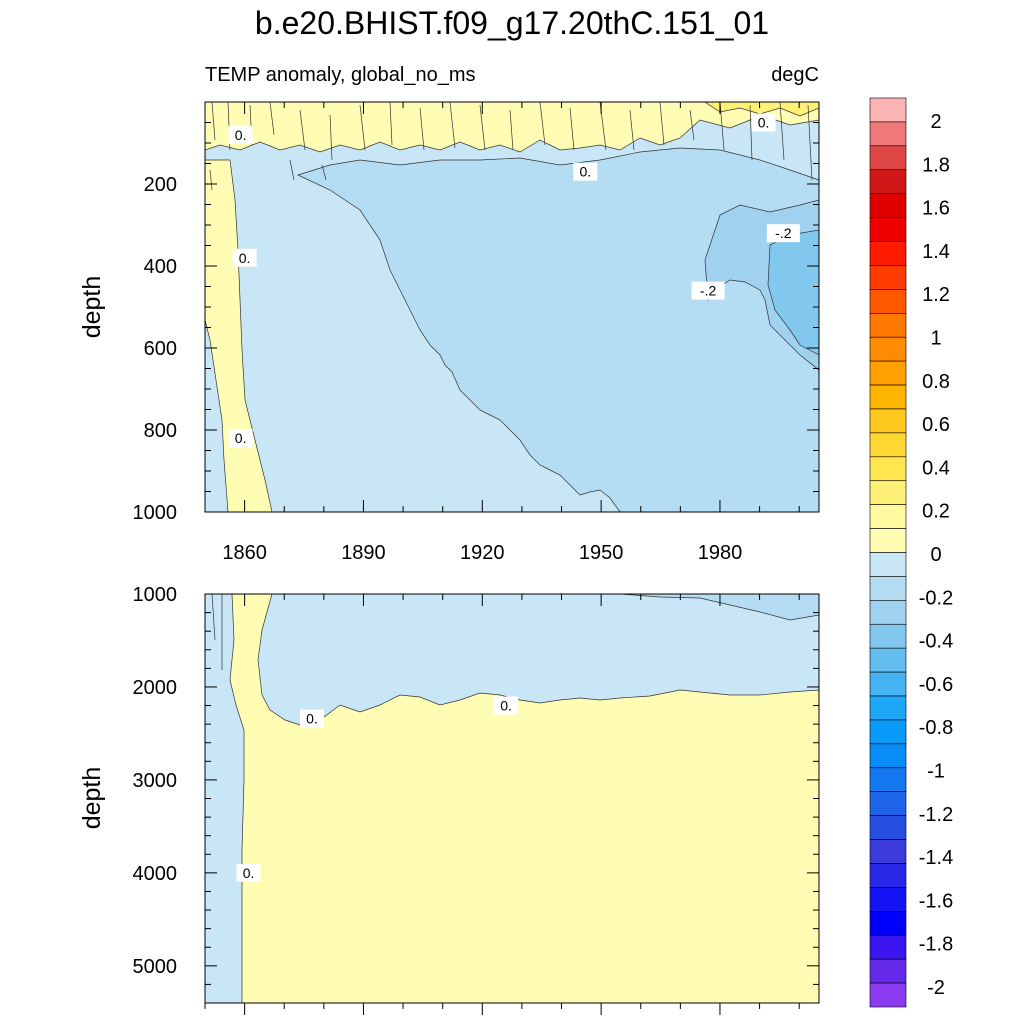 This screenshot has height=1024, width=1024. Describe the element at coordinates (239, 335) in the screenshot. I see `top-fill-warm-lower-left` at that location.